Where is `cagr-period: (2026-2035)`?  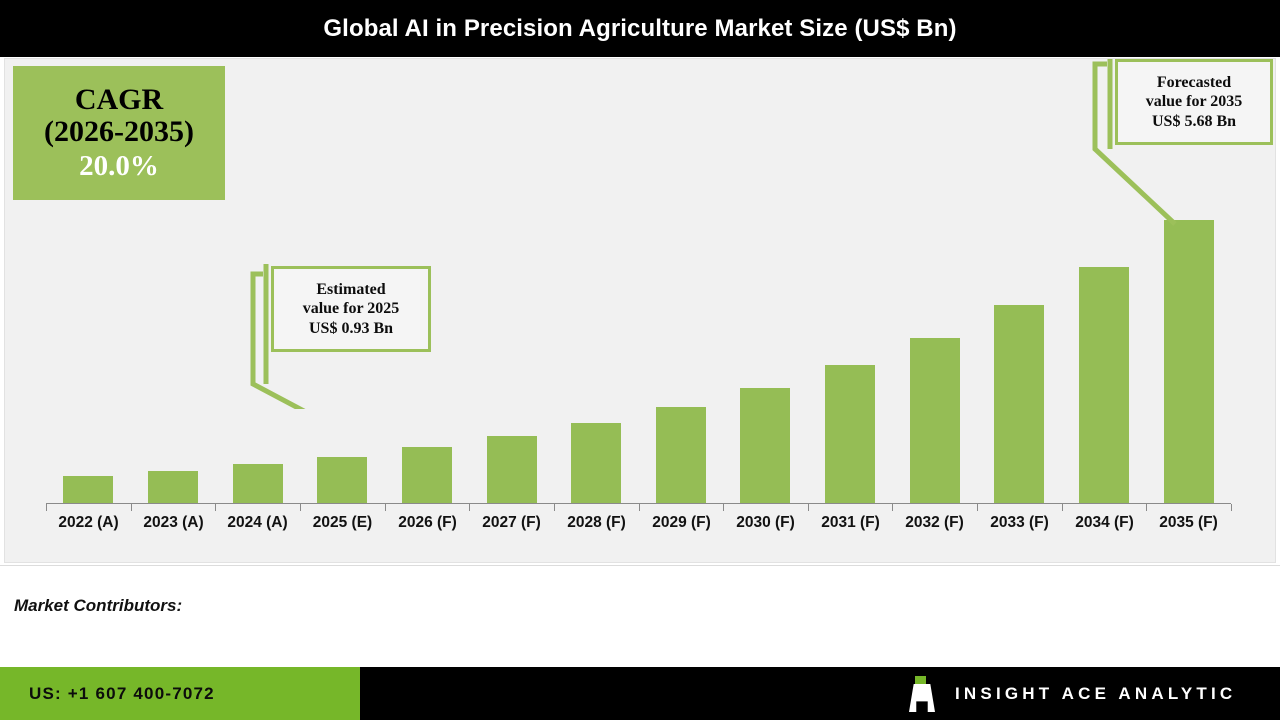
cagr-period: (2026-2035) is located at coordinates (119, 132).